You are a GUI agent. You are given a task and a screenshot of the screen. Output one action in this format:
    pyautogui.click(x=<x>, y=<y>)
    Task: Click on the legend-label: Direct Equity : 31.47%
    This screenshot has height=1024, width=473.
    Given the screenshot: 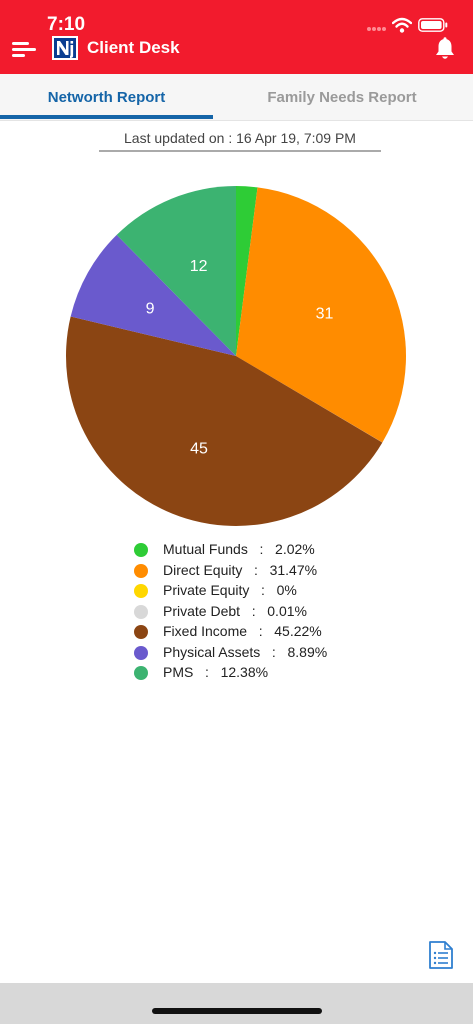 What is the action you would take?
    pyautogui.click(x=240, y=569)
    